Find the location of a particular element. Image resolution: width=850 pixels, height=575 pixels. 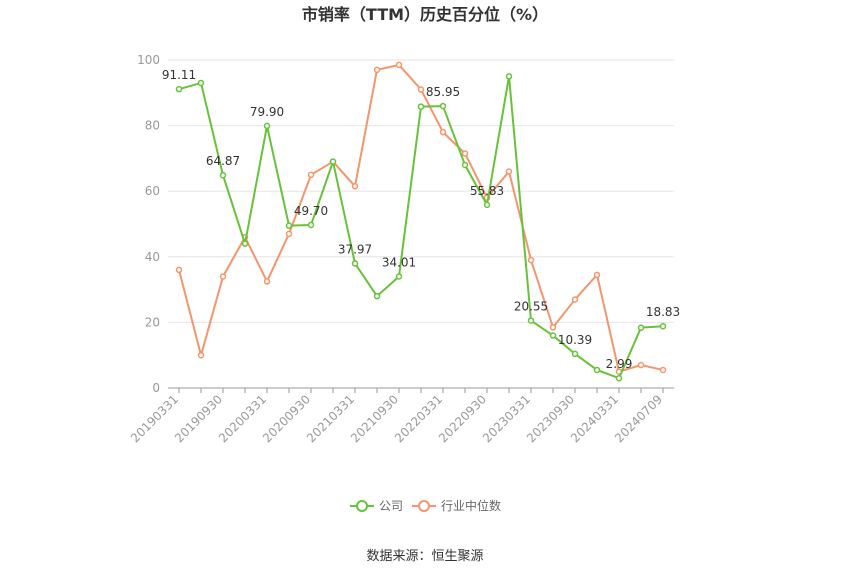

data-label: 79.90 is located at coordinates (267, 112).